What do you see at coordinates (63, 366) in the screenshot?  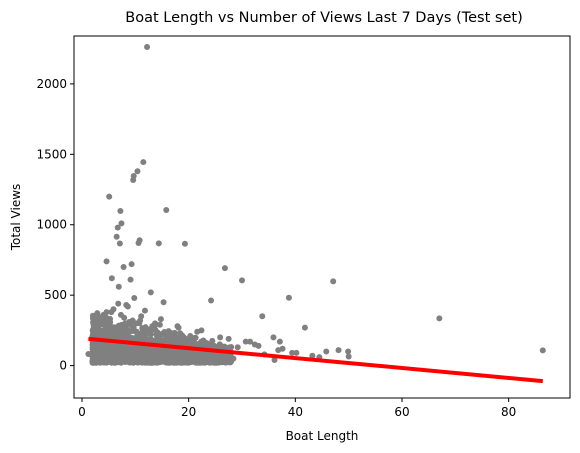 I see `y-tick-label: 0` at bounding box center [63, 366].